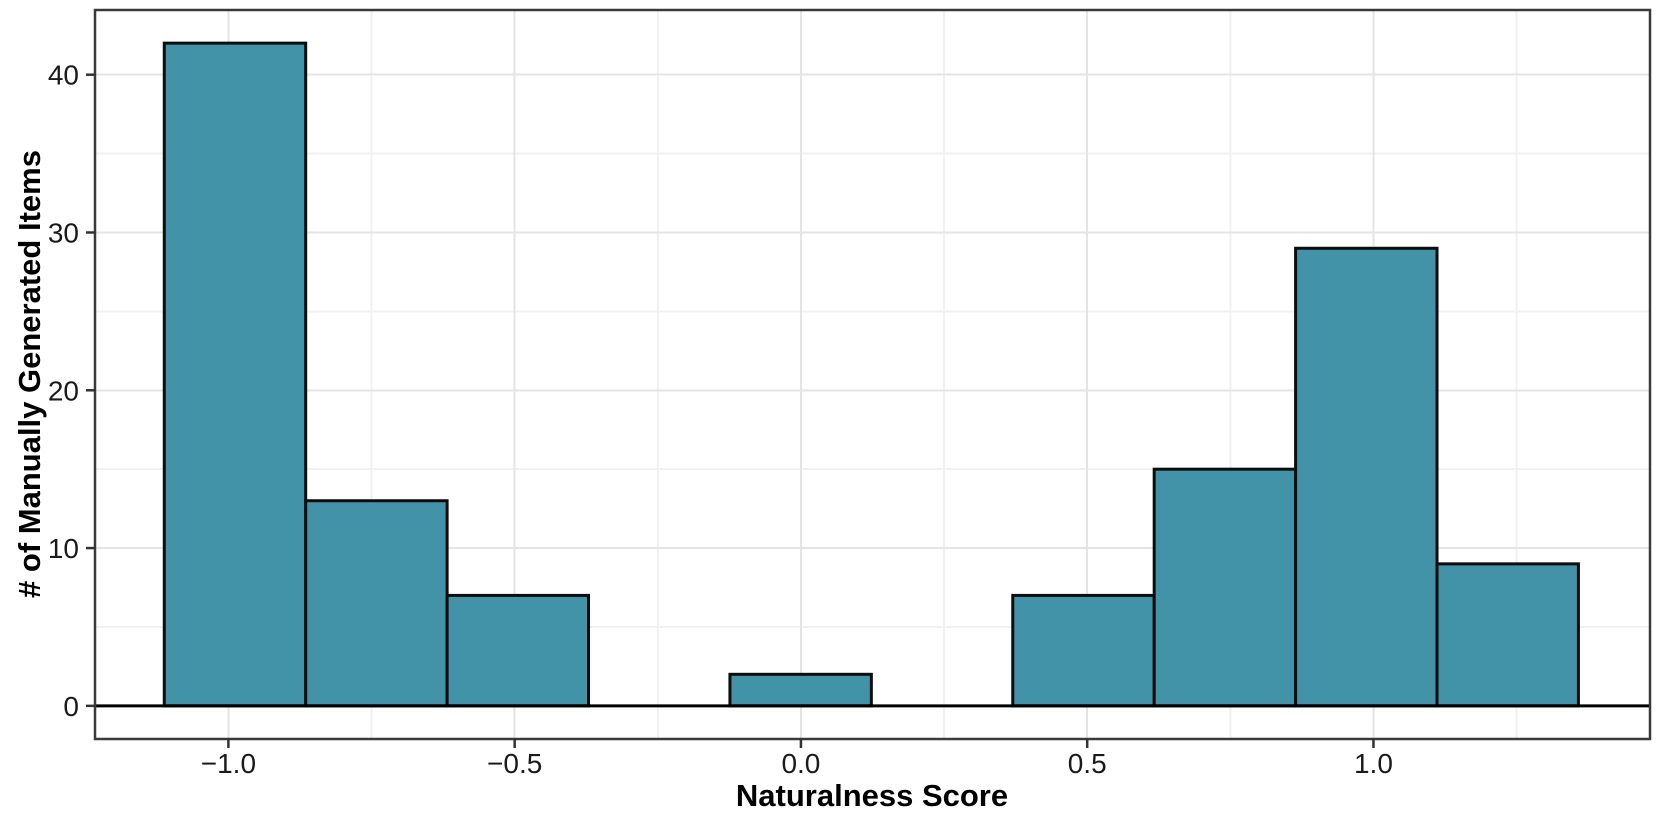  Describe the element at coordinates (63, 390) in the screenshot. I see `y-tick-label: 20` at that location.